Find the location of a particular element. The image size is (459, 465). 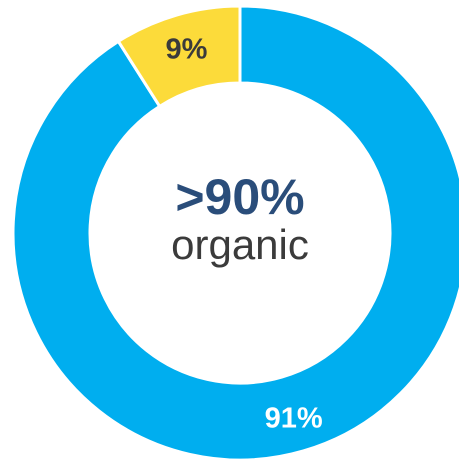

center-headline: >90% is located at coordinates (239, 197).